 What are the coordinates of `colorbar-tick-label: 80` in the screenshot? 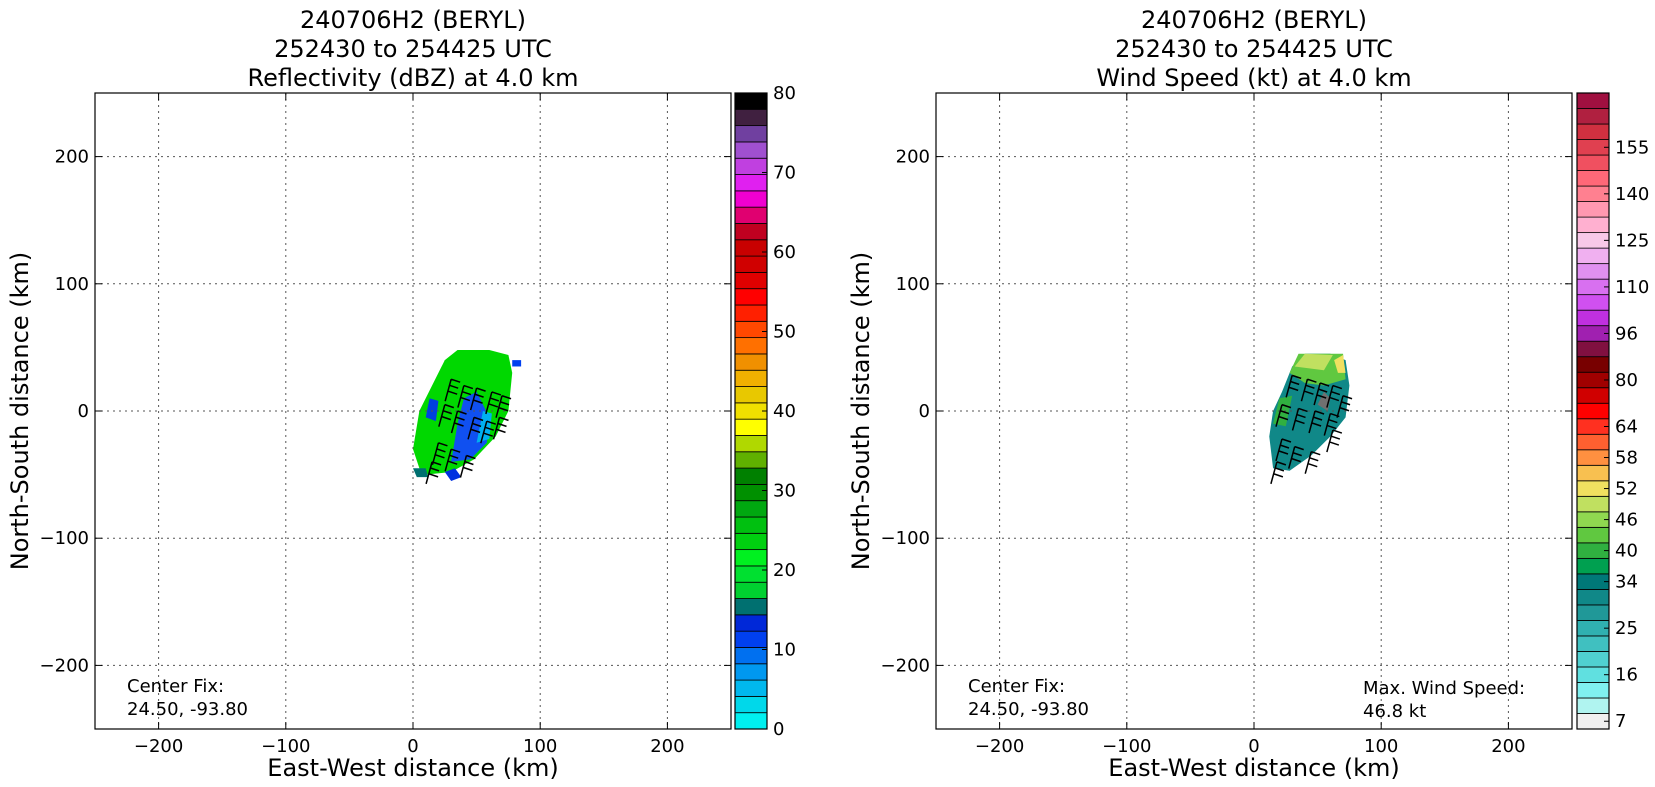 It's located at (784, 93).